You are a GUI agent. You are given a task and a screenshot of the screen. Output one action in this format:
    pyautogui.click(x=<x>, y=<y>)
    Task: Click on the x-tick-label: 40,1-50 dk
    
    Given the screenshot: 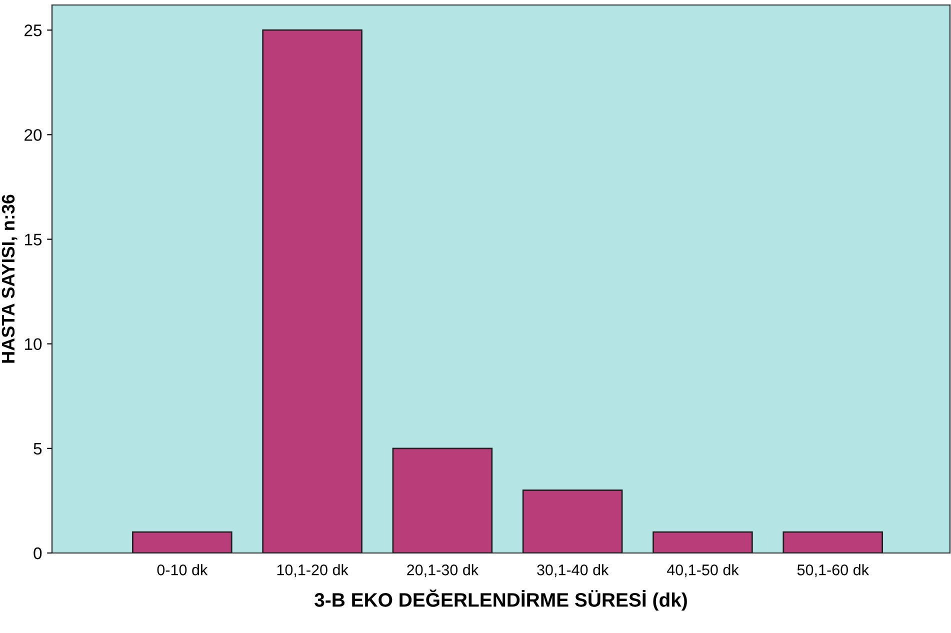 What is the action you would take?
    pyautogui.click(x=702, y=571)
    